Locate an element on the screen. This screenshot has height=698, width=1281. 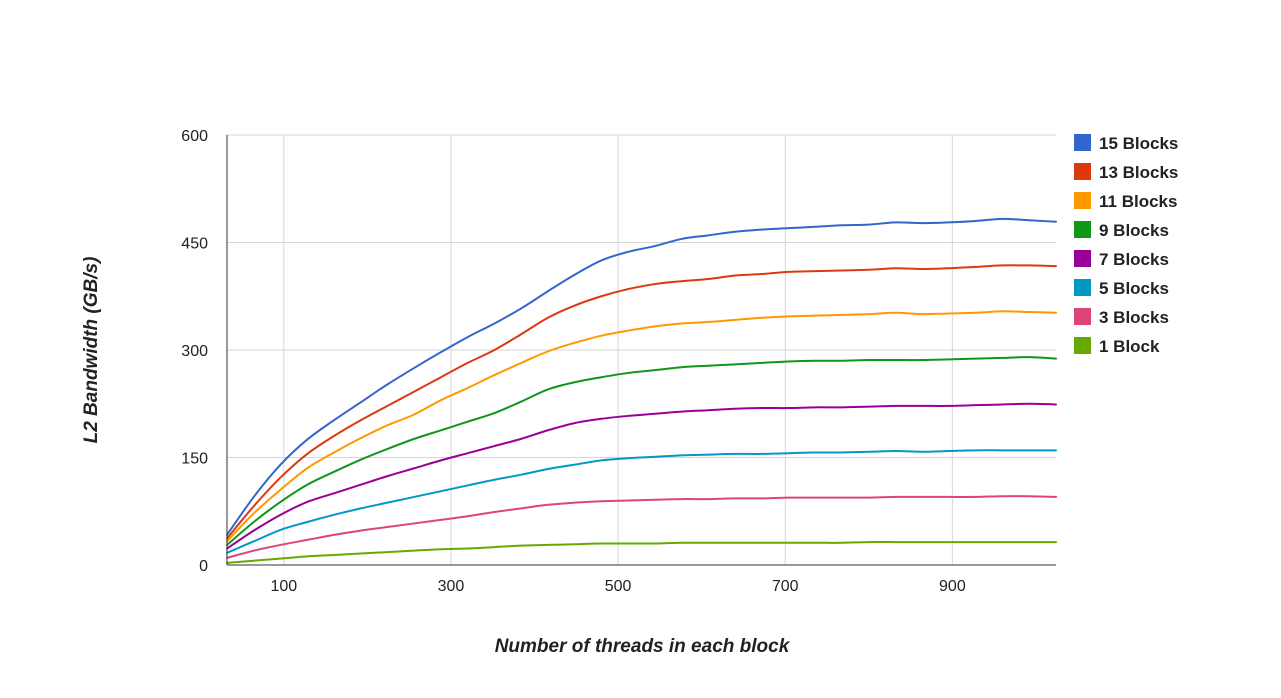
legend-swatch-13-blocks is located at coordinates (1082, 171).